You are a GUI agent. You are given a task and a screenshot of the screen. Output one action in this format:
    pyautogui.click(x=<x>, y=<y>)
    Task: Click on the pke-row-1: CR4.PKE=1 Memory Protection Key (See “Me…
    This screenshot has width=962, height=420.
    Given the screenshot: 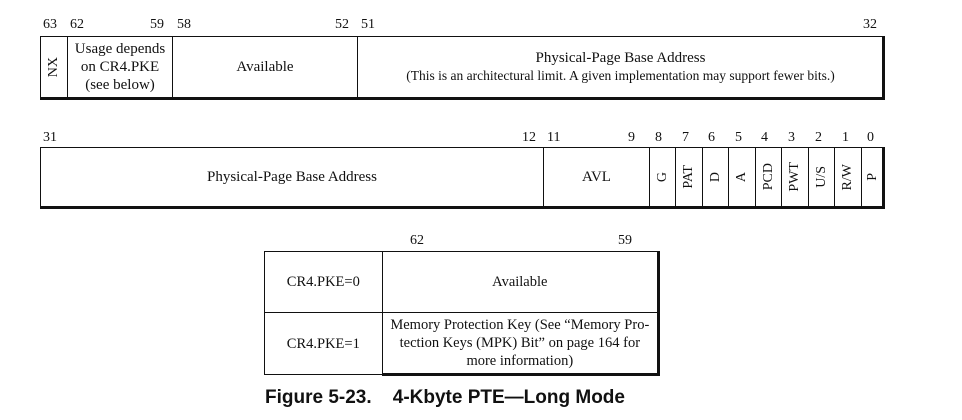 What is the action you would take?
    pyautogui.click(x=462, y=344)
    